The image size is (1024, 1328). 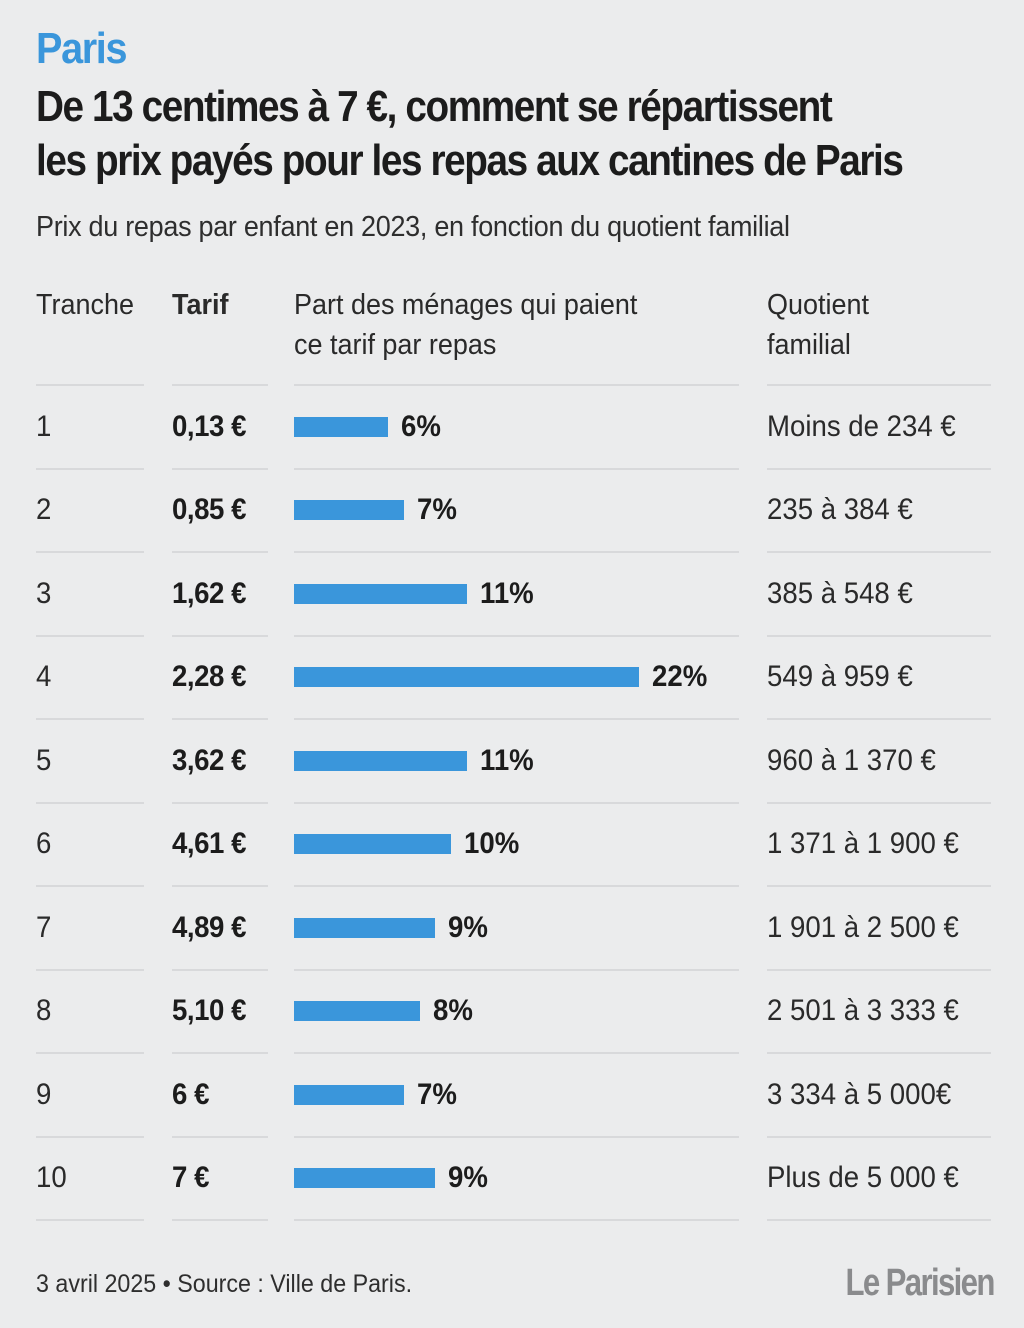 What do you see at coordinates (863, 844) in the screenshot?
I see `quotient-cell: 1 371 à 1 900 €` at bounding box center [863, 844].